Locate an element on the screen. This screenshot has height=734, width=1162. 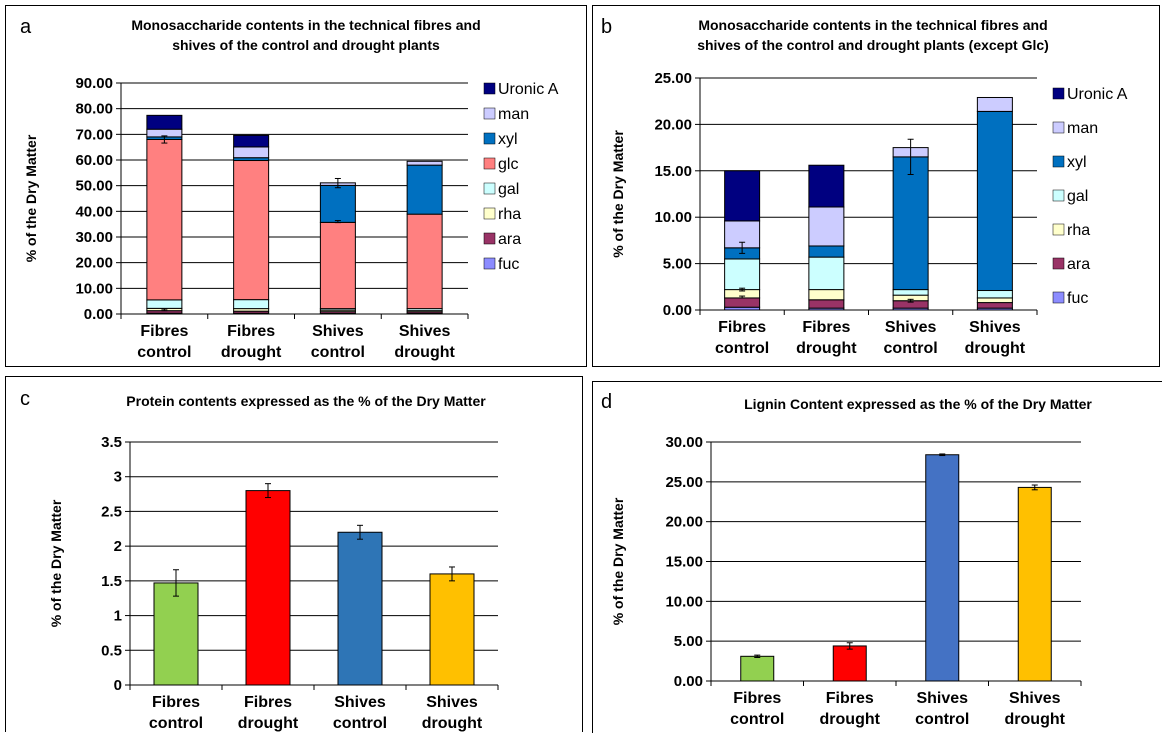
y-tick-label: 10.00 is located at coordinates (673, 217).